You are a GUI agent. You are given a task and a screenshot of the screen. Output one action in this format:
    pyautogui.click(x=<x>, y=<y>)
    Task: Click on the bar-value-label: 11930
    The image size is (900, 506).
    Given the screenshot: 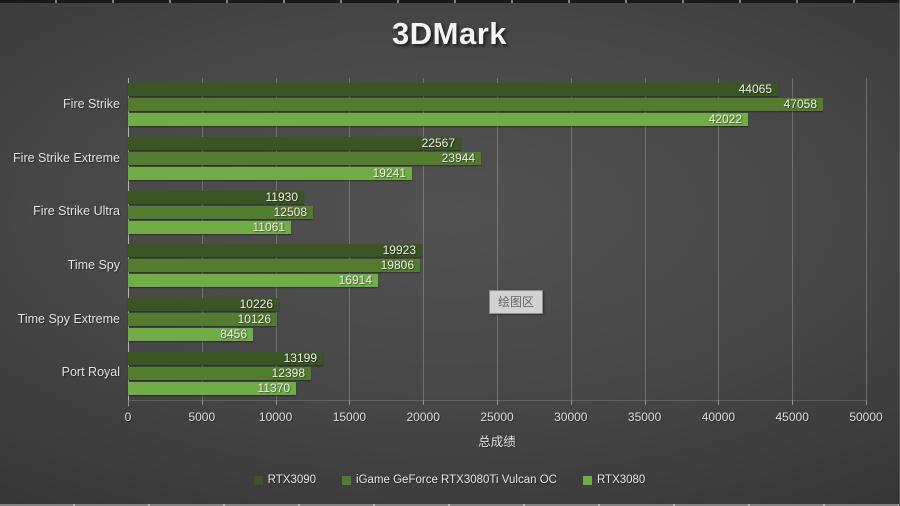 What is the action you would take?
    pyautogui.click(x=281, y=196)
    